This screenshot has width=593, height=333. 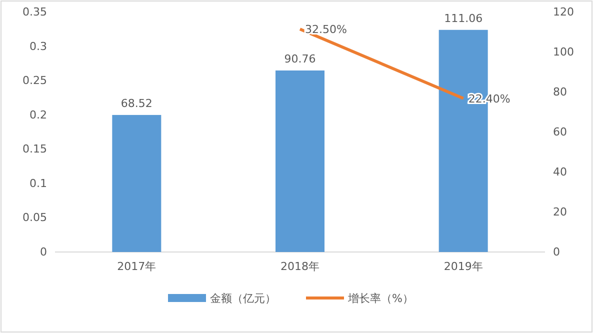 I want to click on y-tick-label: 0.15, so click(x=34, y=149).